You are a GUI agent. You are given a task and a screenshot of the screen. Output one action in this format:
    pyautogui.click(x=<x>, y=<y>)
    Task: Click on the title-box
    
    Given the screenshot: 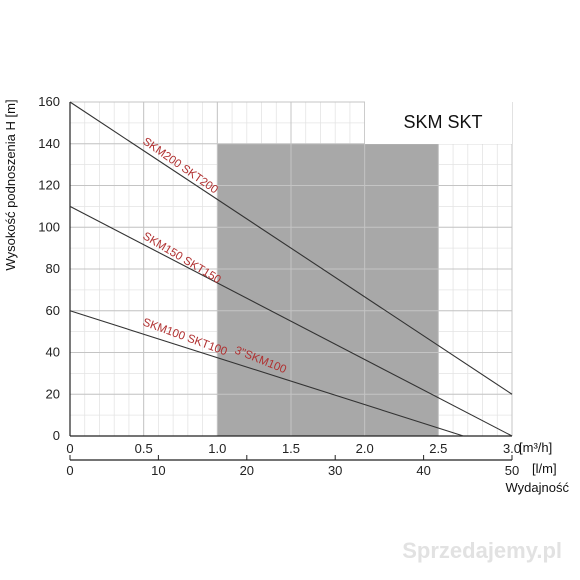 What is the action you would take?
    pyautogui.click(x=438, y=122)
    